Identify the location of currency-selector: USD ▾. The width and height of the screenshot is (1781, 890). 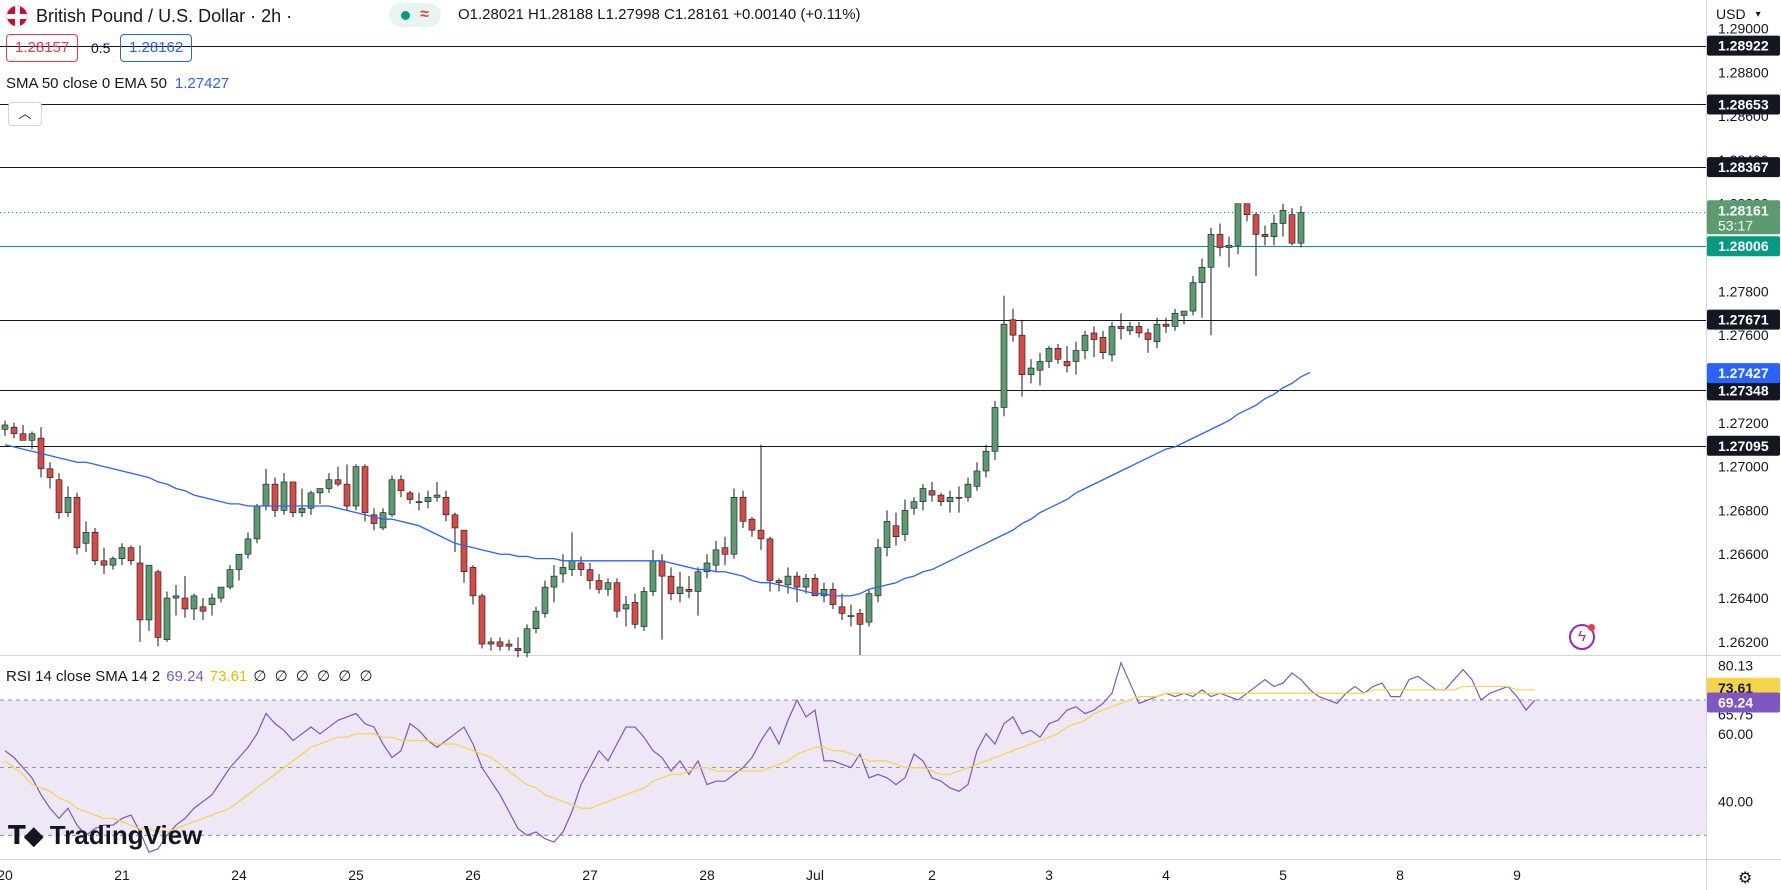
(1738, 14).